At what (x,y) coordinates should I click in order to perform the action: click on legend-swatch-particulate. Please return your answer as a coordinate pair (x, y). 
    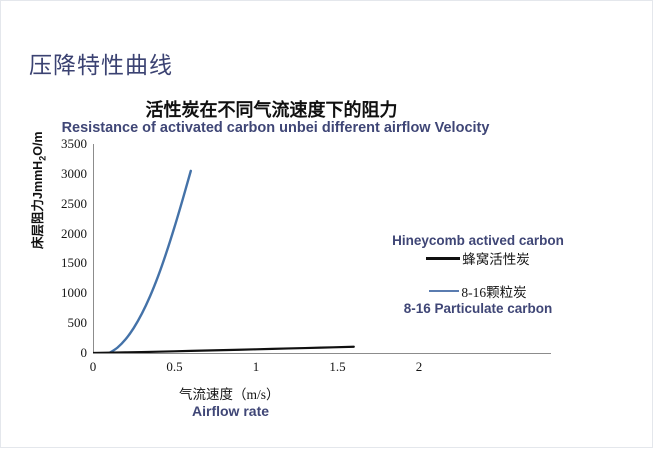
    Looking at the image, I should click on (444, 291).